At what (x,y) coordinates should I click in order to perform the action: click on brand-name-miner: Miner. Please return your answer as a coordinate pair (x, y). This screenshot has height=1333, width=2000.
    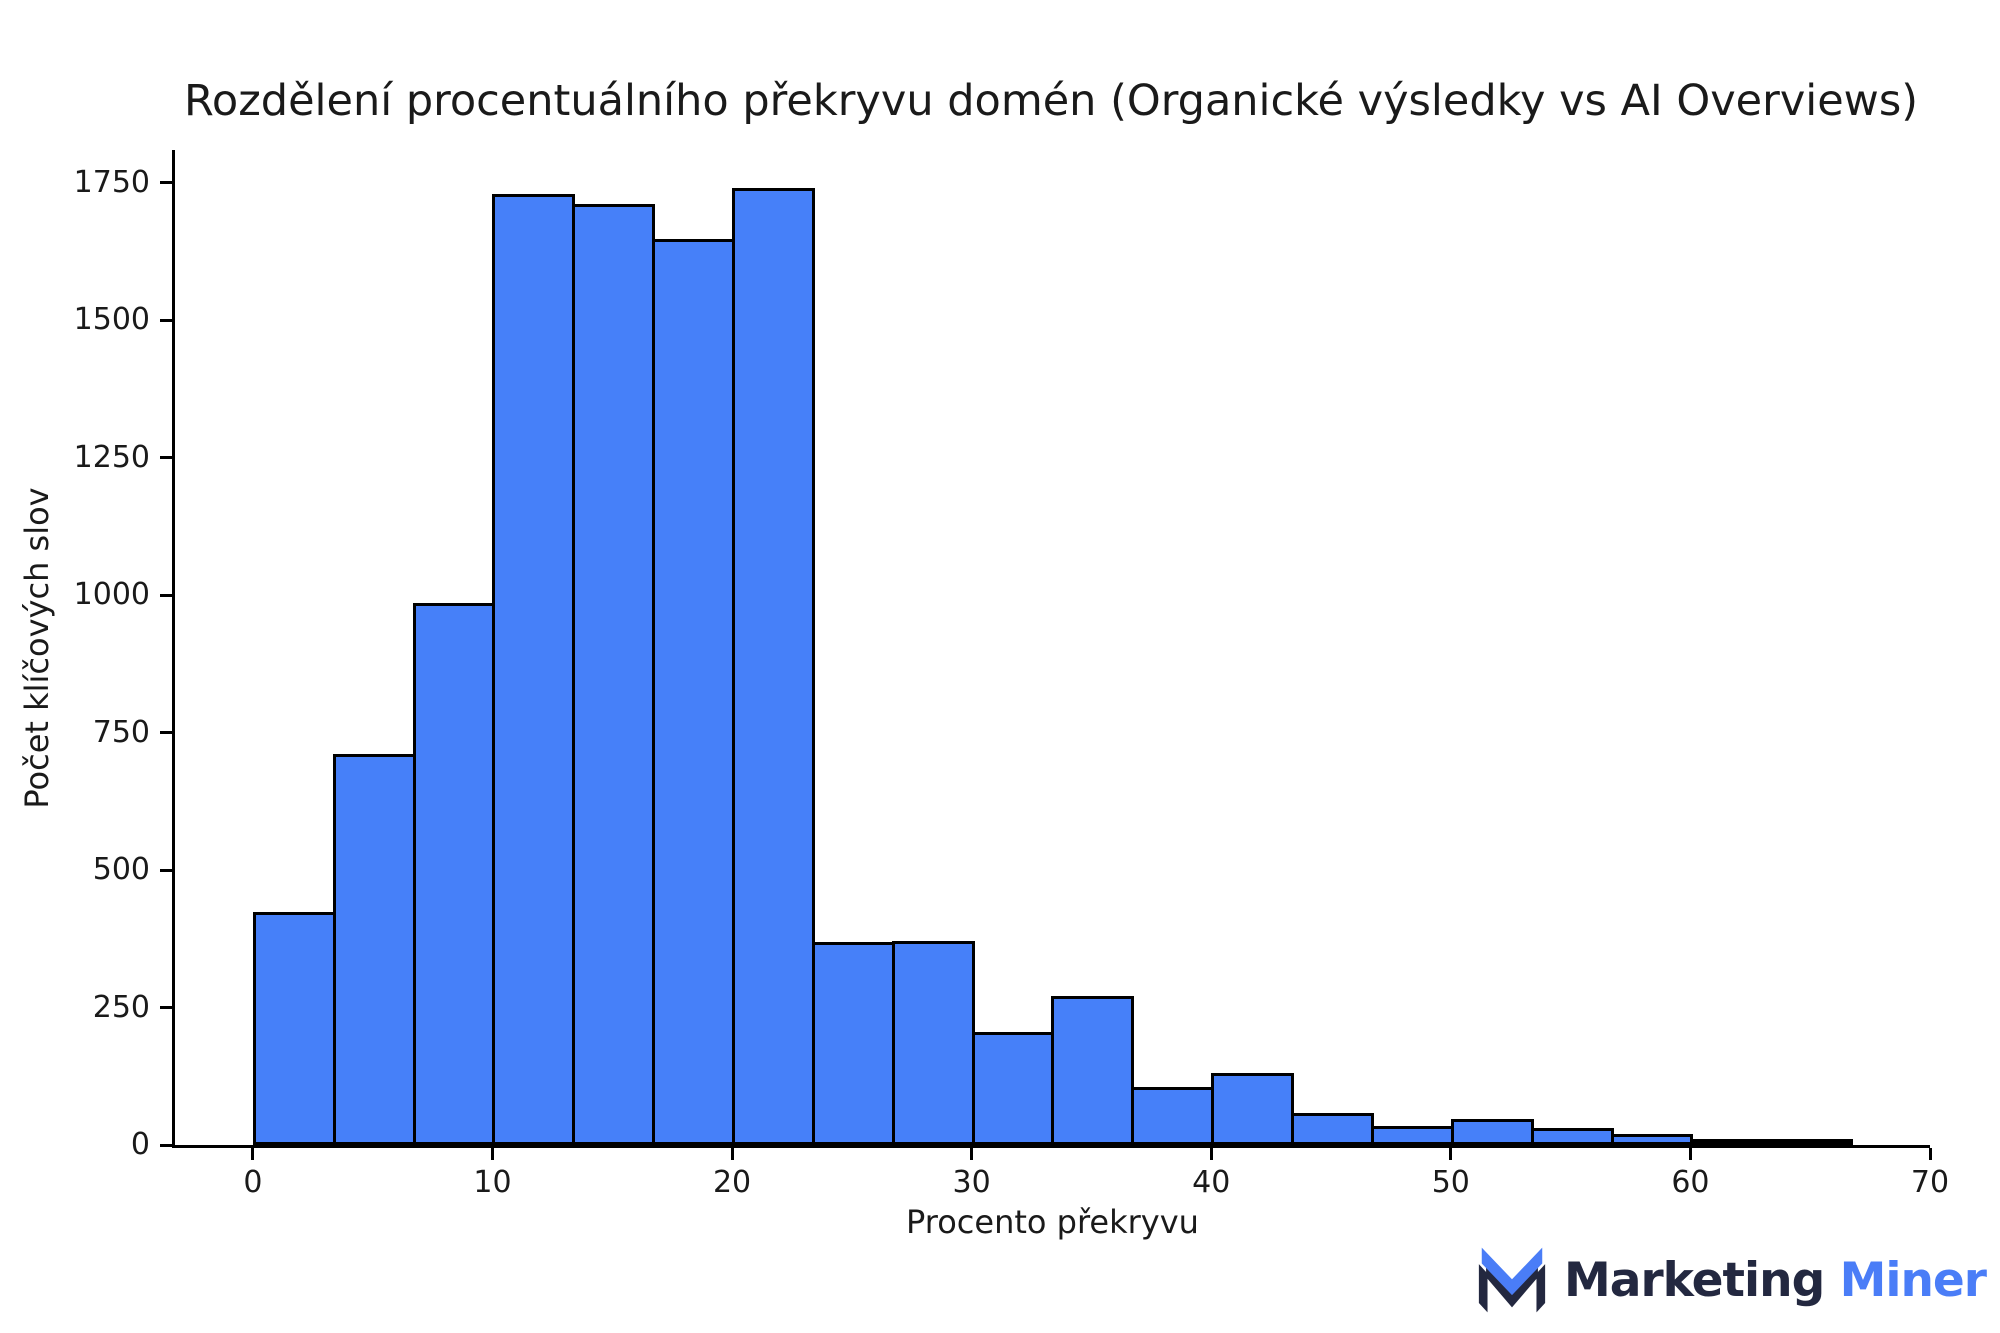
    Looking at the image, I should click on (1913, 1280).